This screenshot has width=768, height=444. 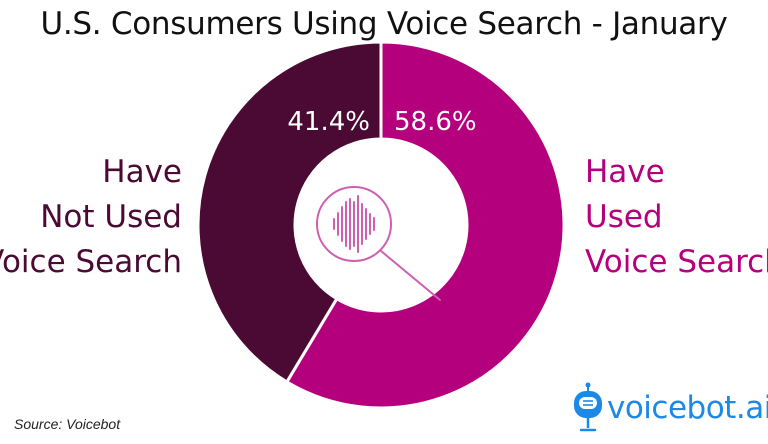 I want to click on robot-microphone-icon, so click(x=588, y=407).